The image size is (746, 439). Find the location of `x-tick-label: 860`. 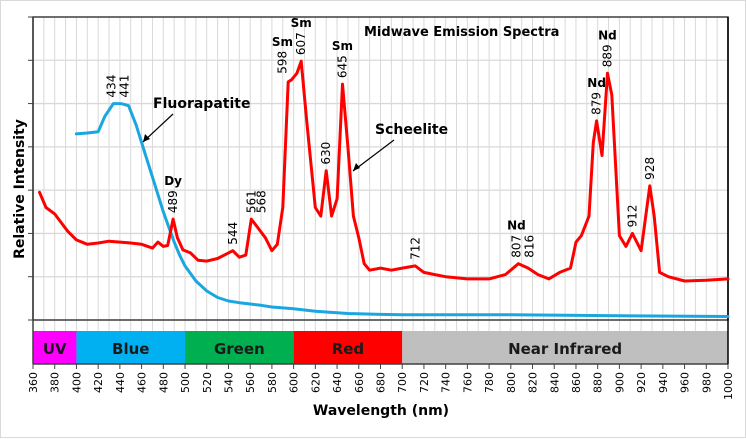

x-tick-label: 860 is located at coordinates (576, 382).